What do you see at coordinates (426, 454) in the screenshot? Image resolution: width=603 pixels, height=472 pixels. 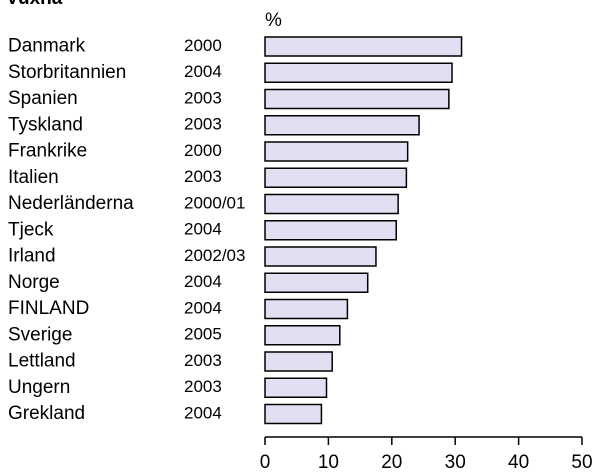 I see `x-axis: 0 10 20 30 40 50` at bounding box center [426, 454].